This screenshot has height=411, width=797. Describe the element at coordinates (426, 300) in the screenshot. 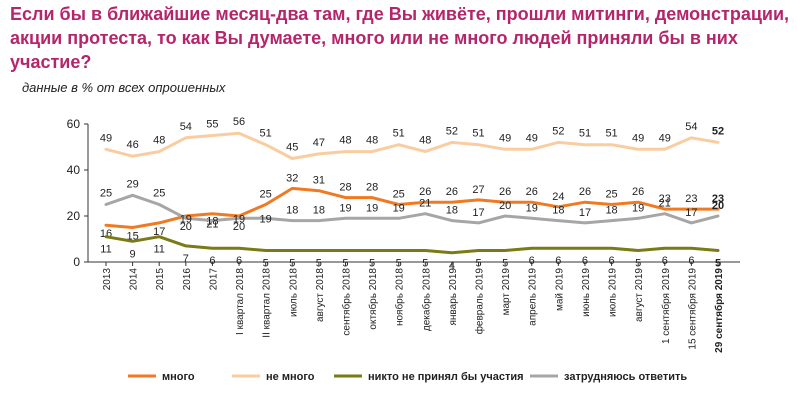

I see `x-tick-label: декабрь 2018` at that location.